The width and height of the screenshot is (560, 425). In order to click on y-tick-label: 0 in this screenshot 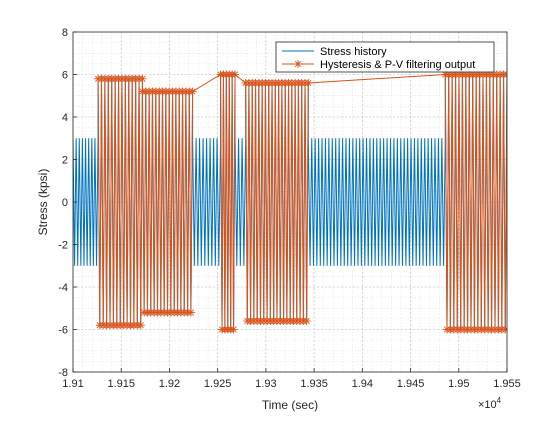, I will do `click(65, 203)`.